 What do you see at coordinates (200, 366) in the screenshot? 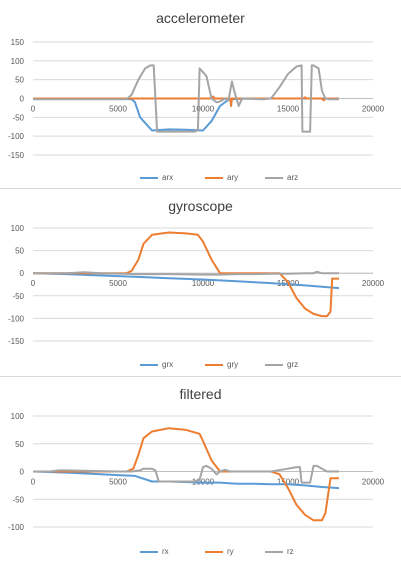
I see `chart-legend: grx gry grz` at bounding box center [200, 366].